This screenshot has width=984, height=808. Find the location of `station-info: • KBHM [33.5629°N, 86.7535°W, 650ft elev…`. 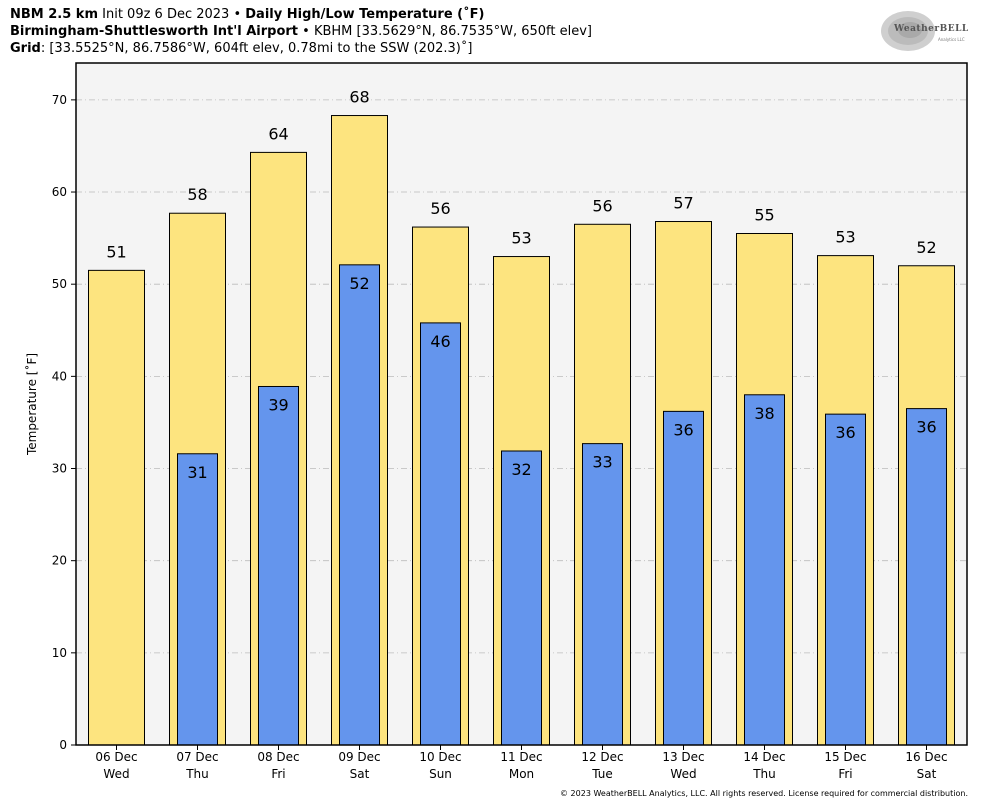

station-info: • KBHM [33.5629°N, 86.7535°W, 650ft elev… is located at coordinates (445, 31).